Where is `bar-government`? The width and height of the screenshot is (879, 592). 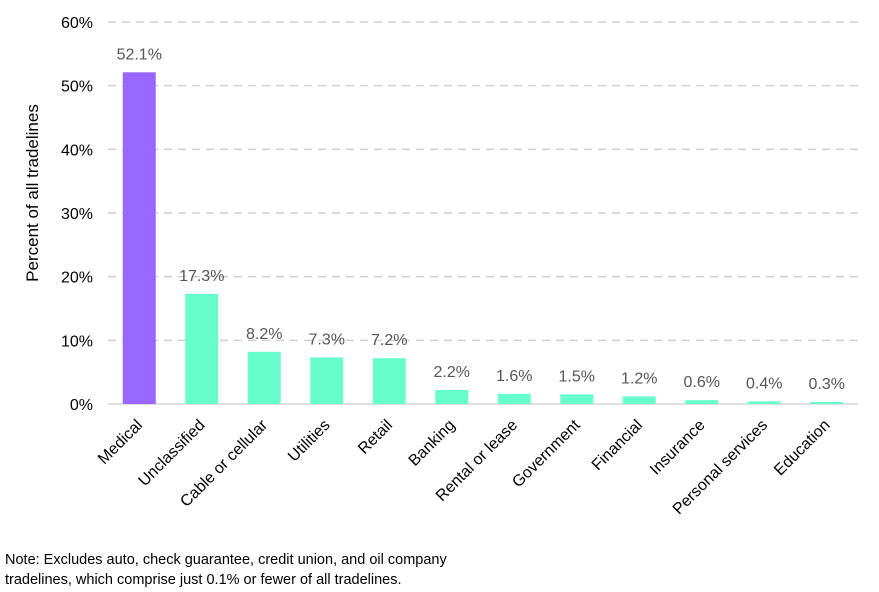
bar-government is located at coordinates (577, 399).